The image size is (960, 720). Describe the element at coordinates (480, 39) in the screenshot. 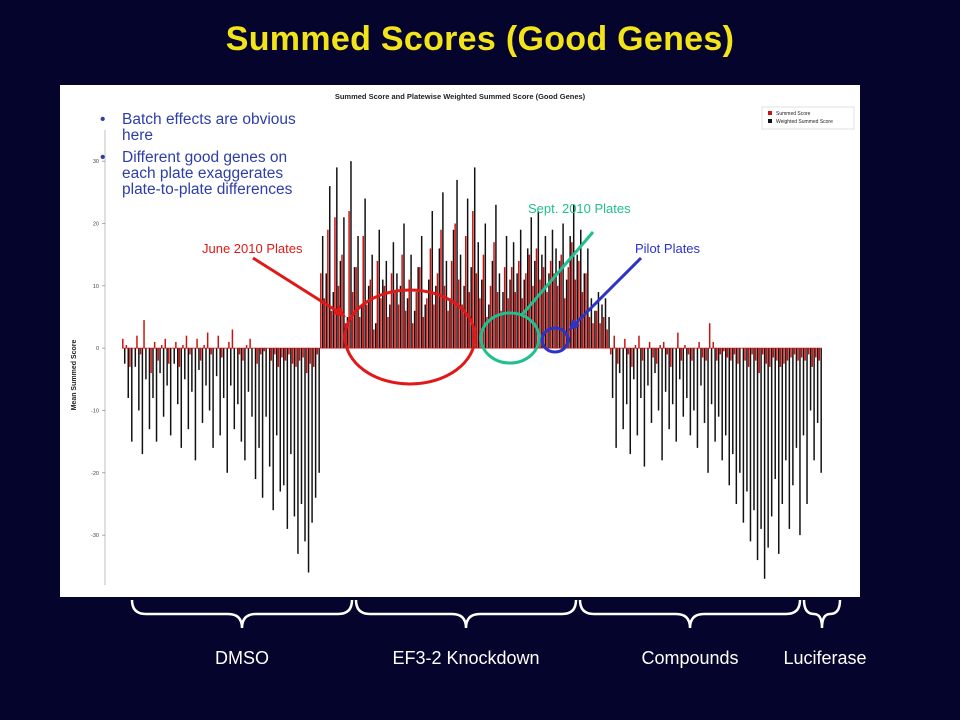

I see `slide-title: Summed Scores (Good Genes)` at that location.